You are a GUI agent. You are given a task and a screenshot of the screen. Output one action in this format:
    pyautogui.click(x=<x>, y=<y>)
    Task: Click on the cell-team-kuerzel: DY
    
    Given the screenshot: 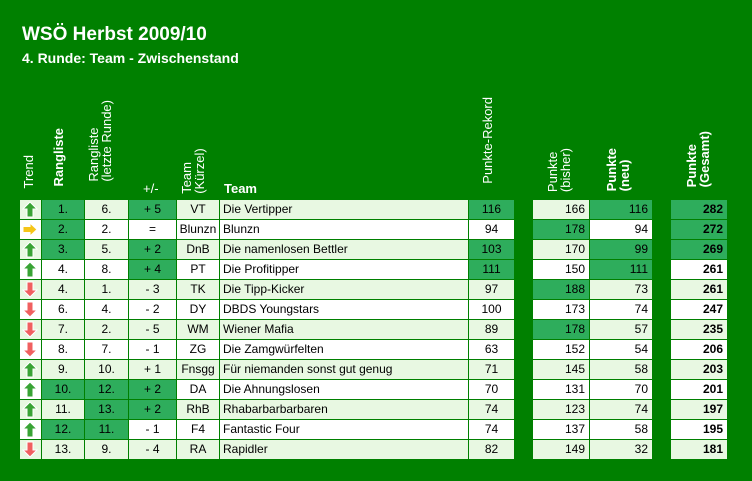 What is the action you would take?
    pyautogui.click(x=198, y=309)
    